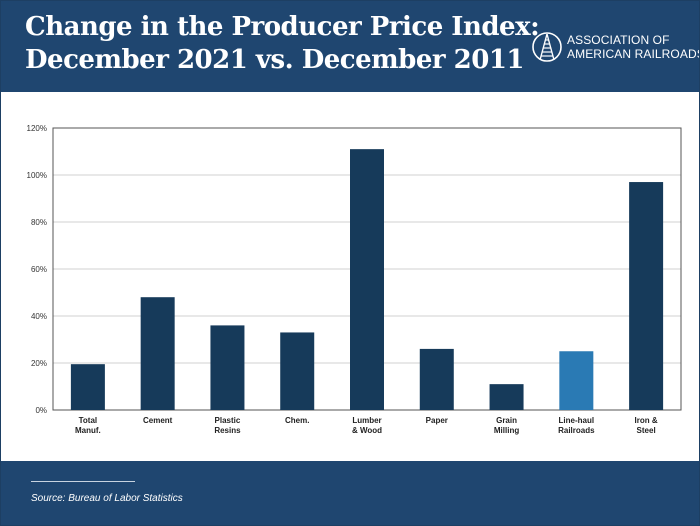 The width and height of the screenshot is (700, 526). Describe the element at coordinates (350, 493) in the screenshot. I see `footer-banner: Source: Bureau of Labor Statistics` at that location.